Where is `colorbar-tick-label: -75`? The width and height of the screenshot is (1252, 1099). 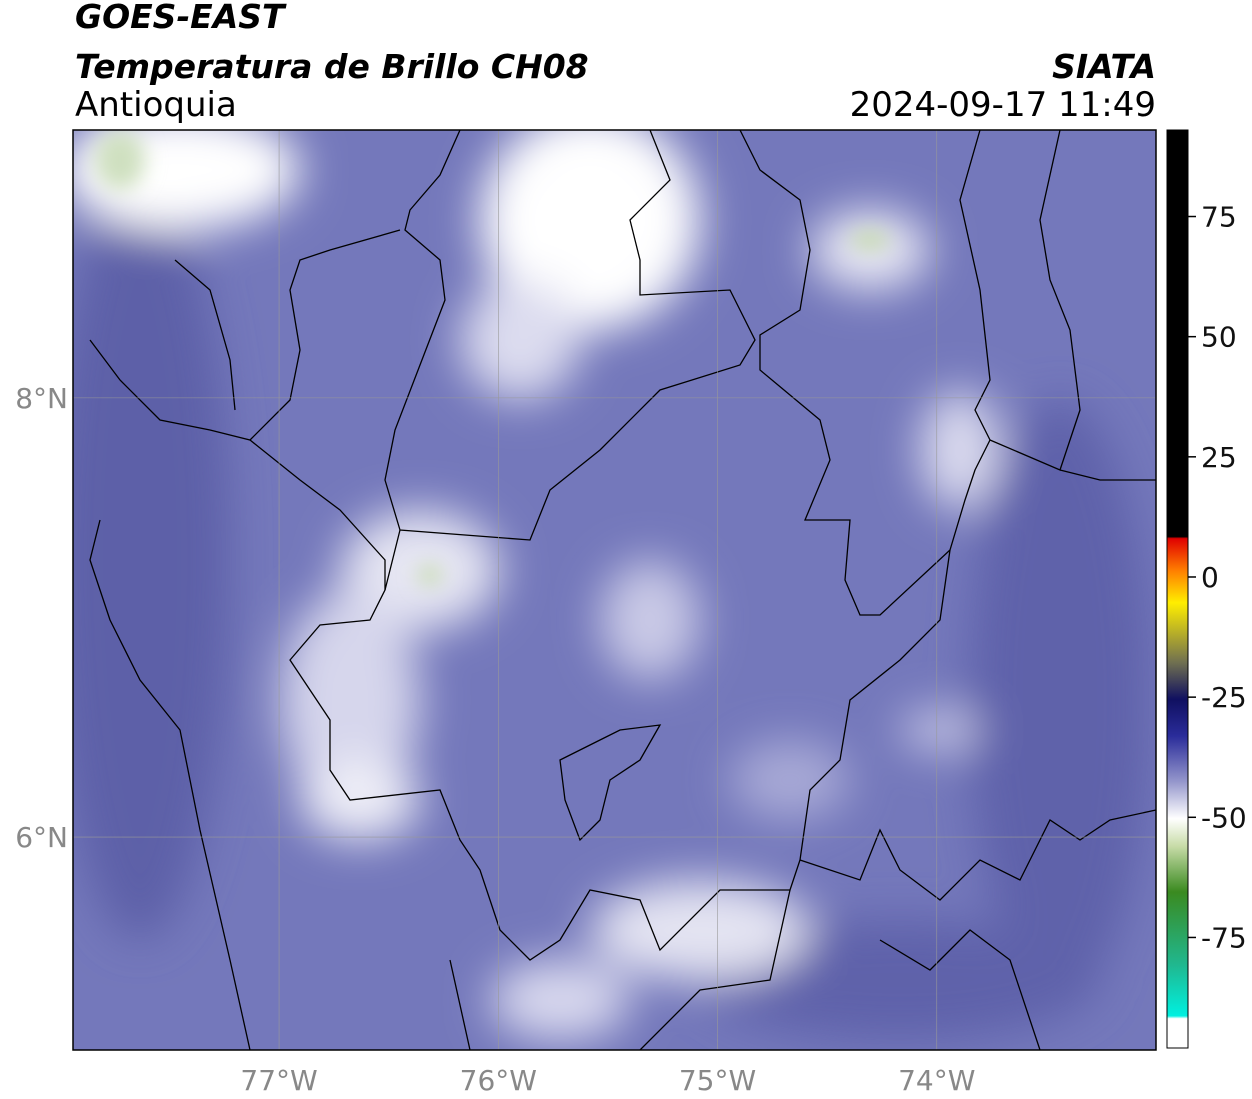
colorbar-tick-label: -75 is located at coordinates (1224, 937).